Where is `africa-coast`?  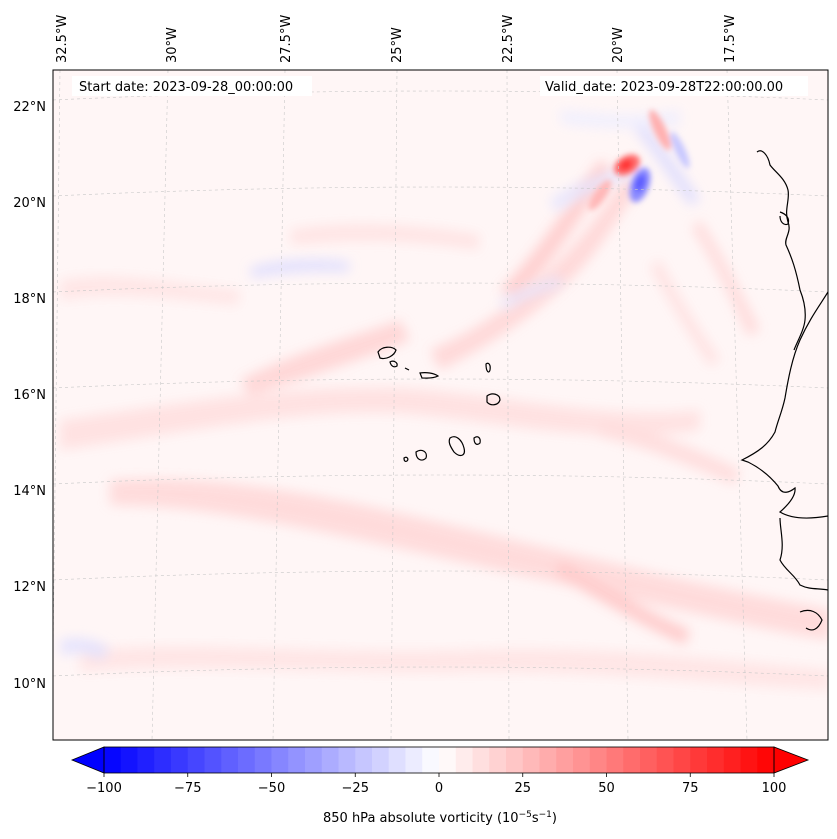
africa-coast is located at coordinates (784, 461).